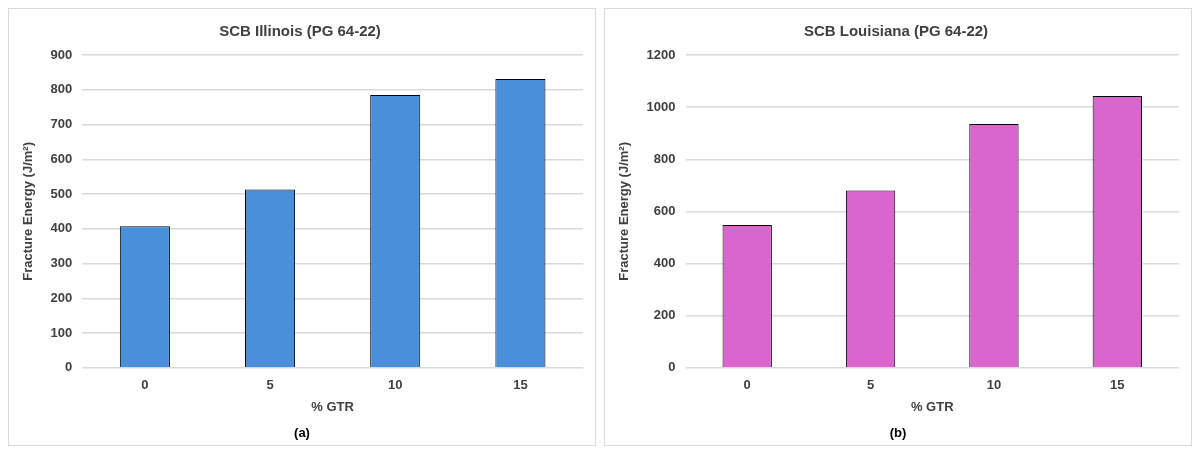 The image size is (1203, 456). I want to click on y-tick-label: 1000, so click(661, 106).